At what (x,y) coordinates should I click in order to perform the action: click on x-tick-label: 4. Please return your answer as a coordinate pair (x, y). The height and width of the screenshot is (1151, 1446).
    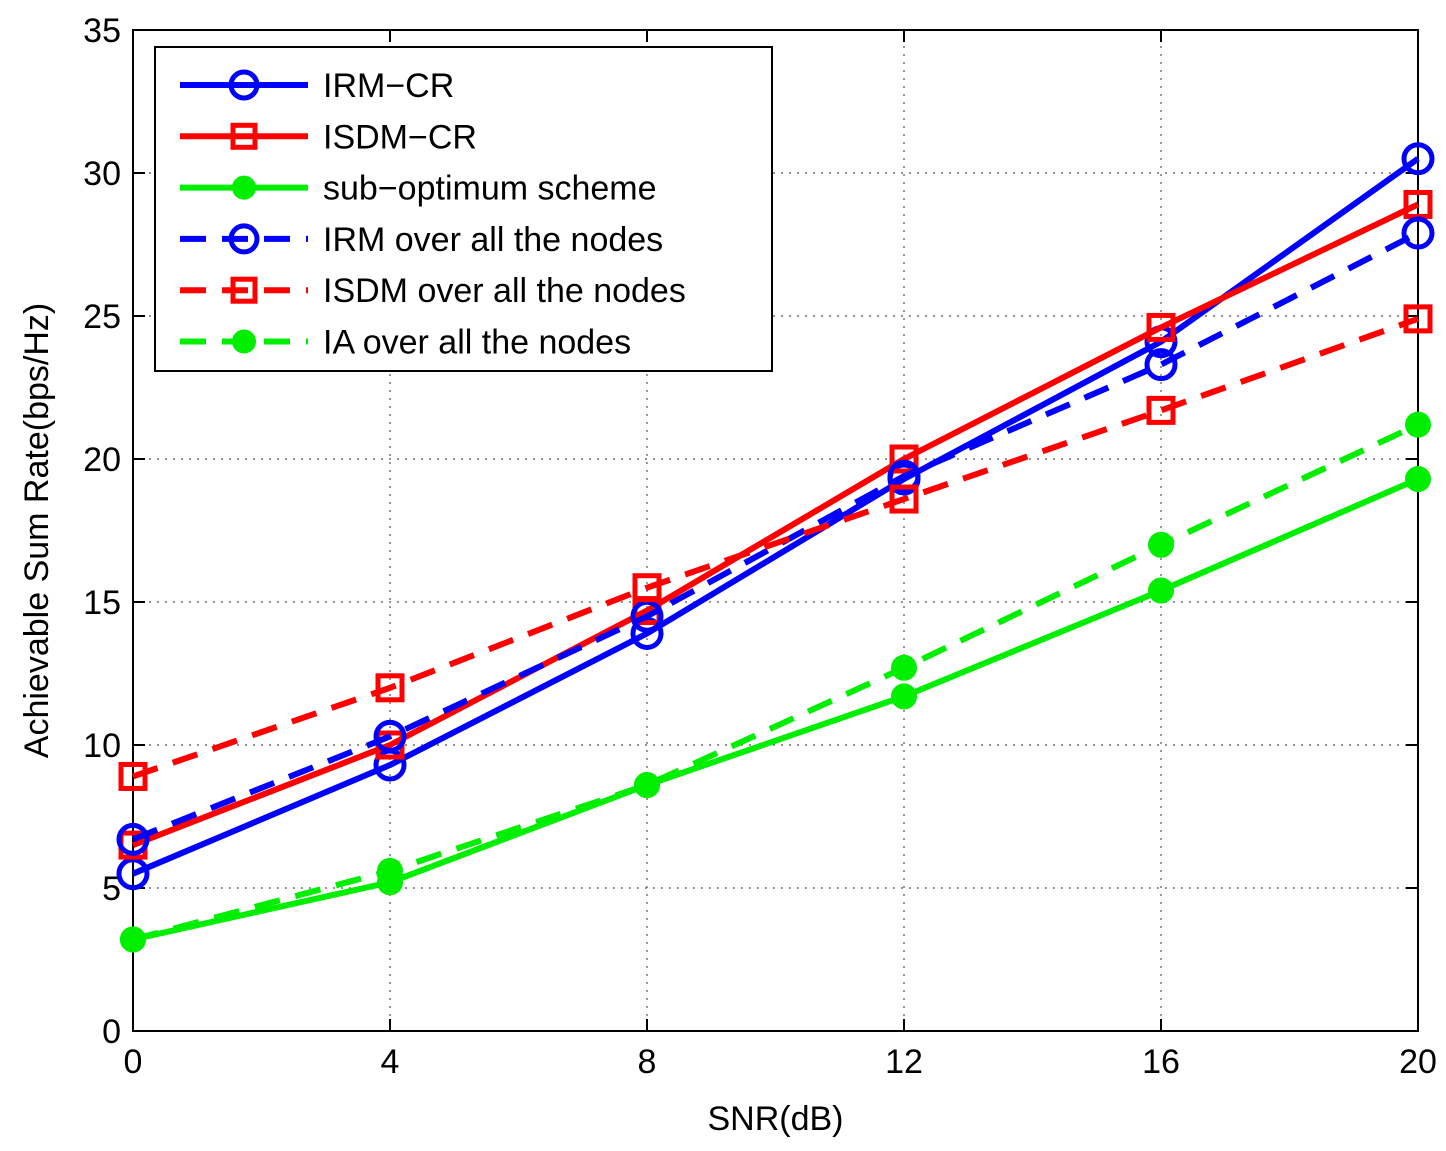
    Looking at the image, I should click on (390, 1062).